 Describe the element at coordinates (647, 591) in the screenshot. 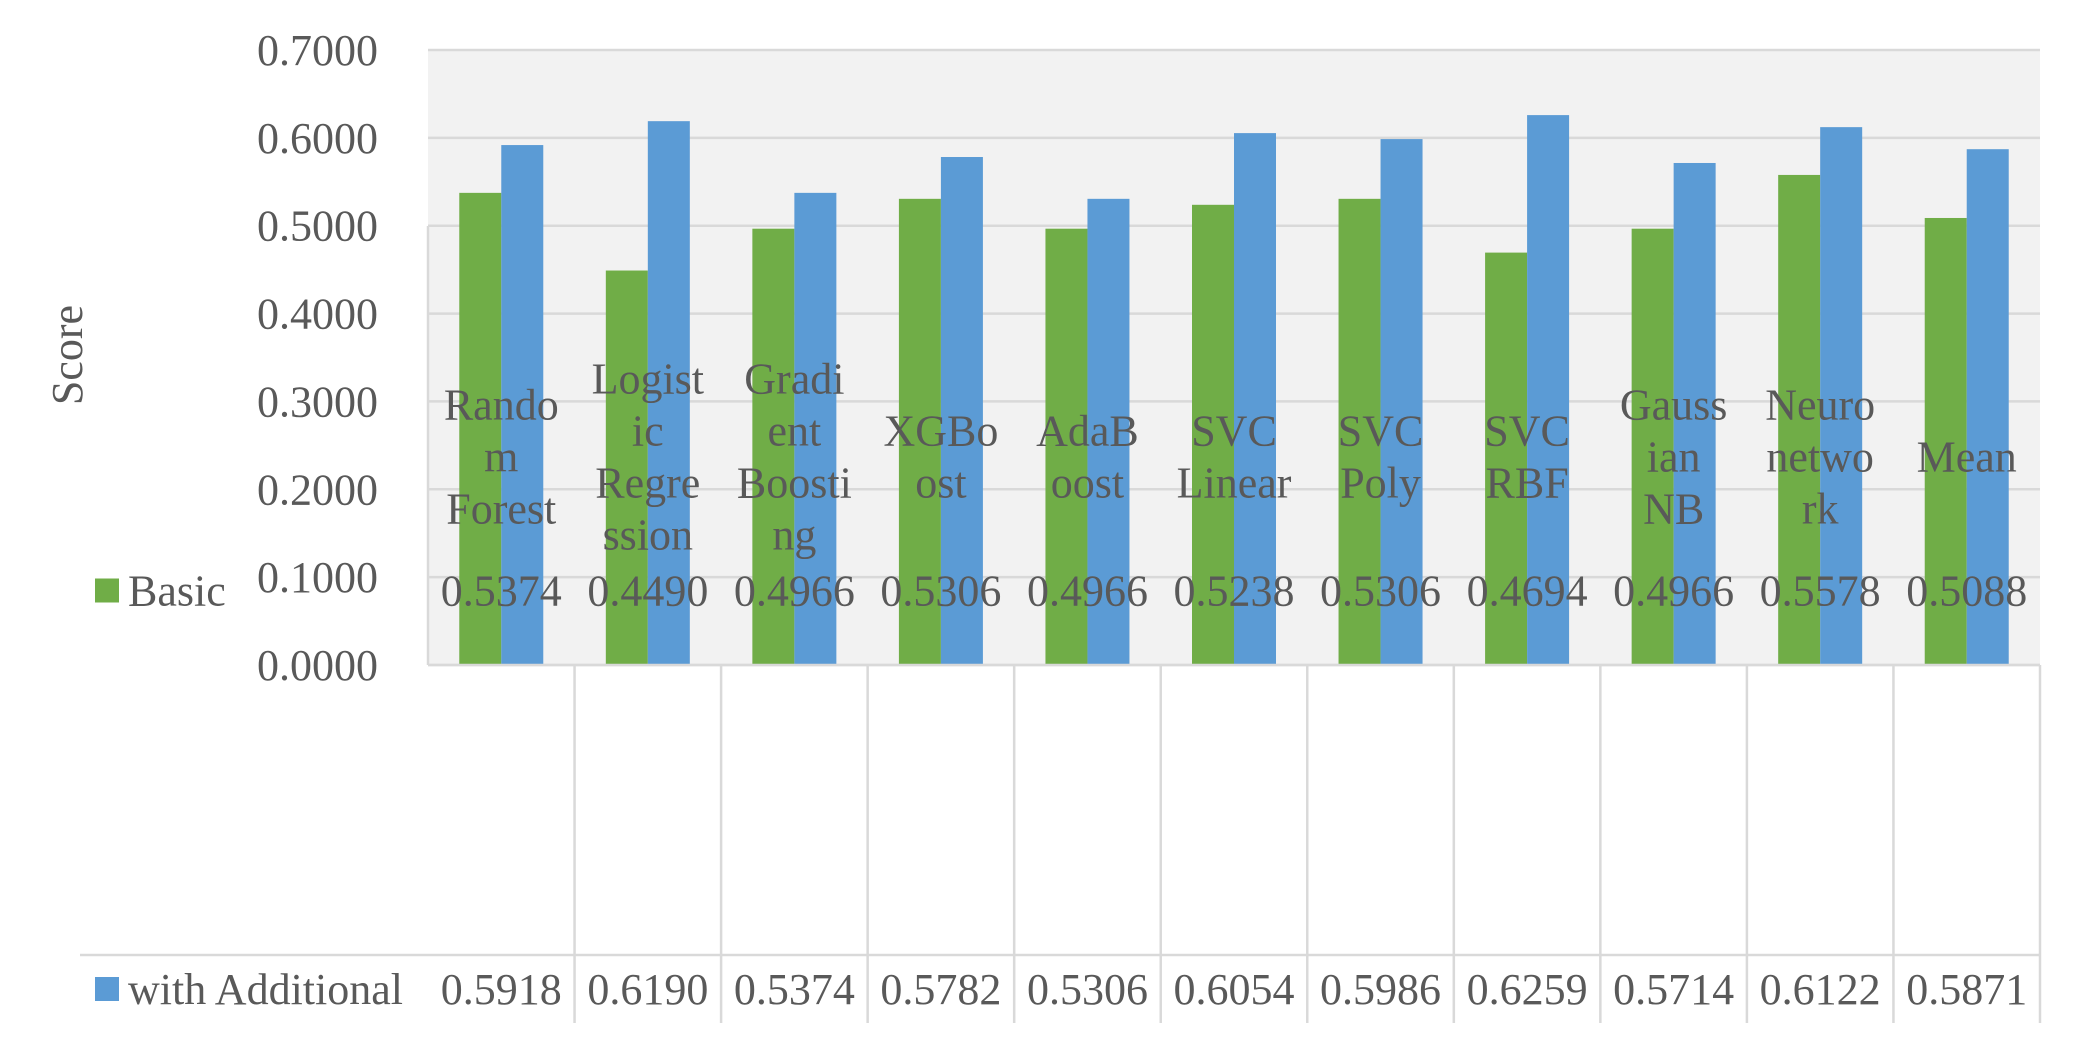

I see `data-value-label: 0.4490` at that location.